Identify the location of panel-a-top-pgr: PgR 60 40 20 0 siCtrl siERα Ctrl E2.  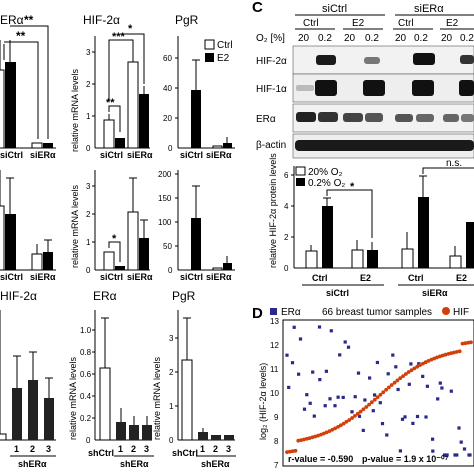
(199, 86).